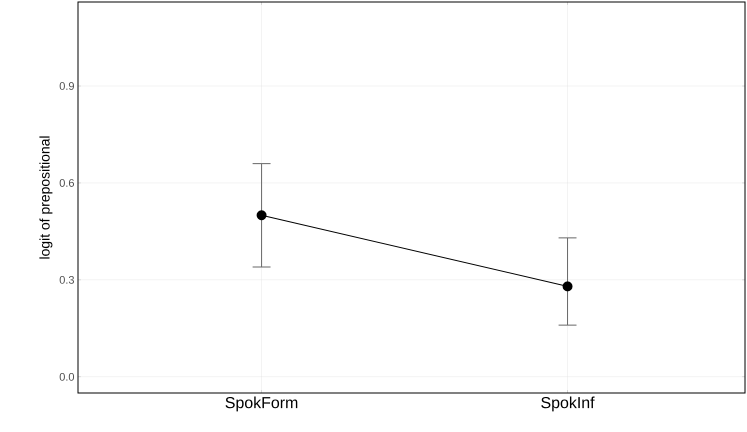  I want to click on y-tick-label: 0.6, so click(67, 183).